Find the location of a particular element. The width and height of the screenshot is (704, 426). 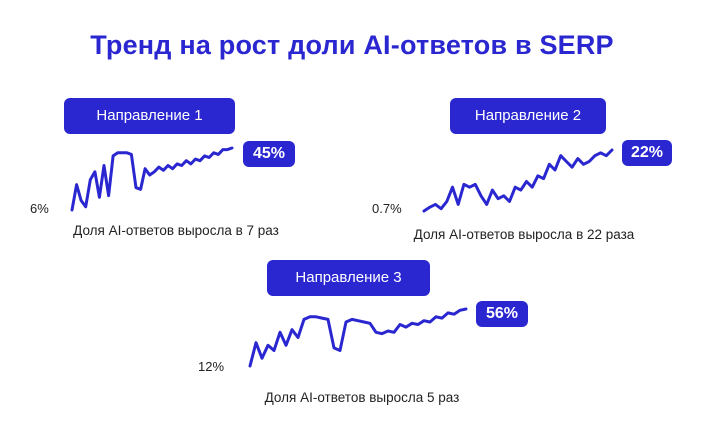

direction-2-caption: Доля AI-ответов выросла в 22 раза is located at coordinates (524, 234).